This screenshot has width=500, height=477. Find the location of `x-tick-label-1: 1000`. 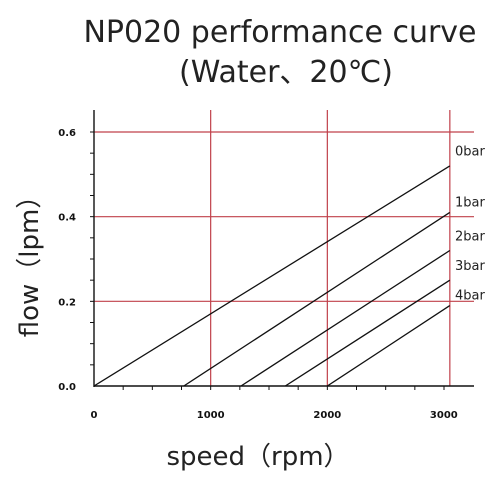

x-tick-label-1: 1000 is located at coordinates (211, 415).